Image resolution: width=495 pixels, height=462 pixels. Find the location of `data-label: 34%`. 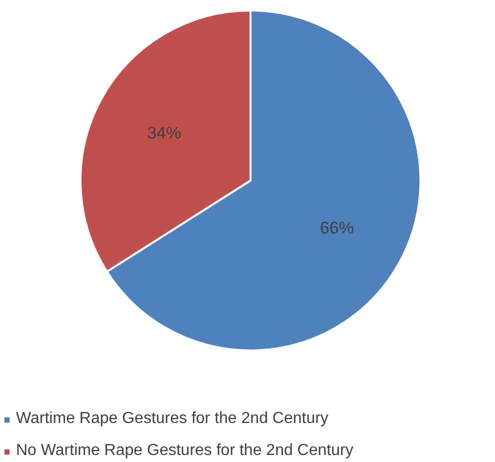

data-label: 34% is located at coordinates (164, 133).